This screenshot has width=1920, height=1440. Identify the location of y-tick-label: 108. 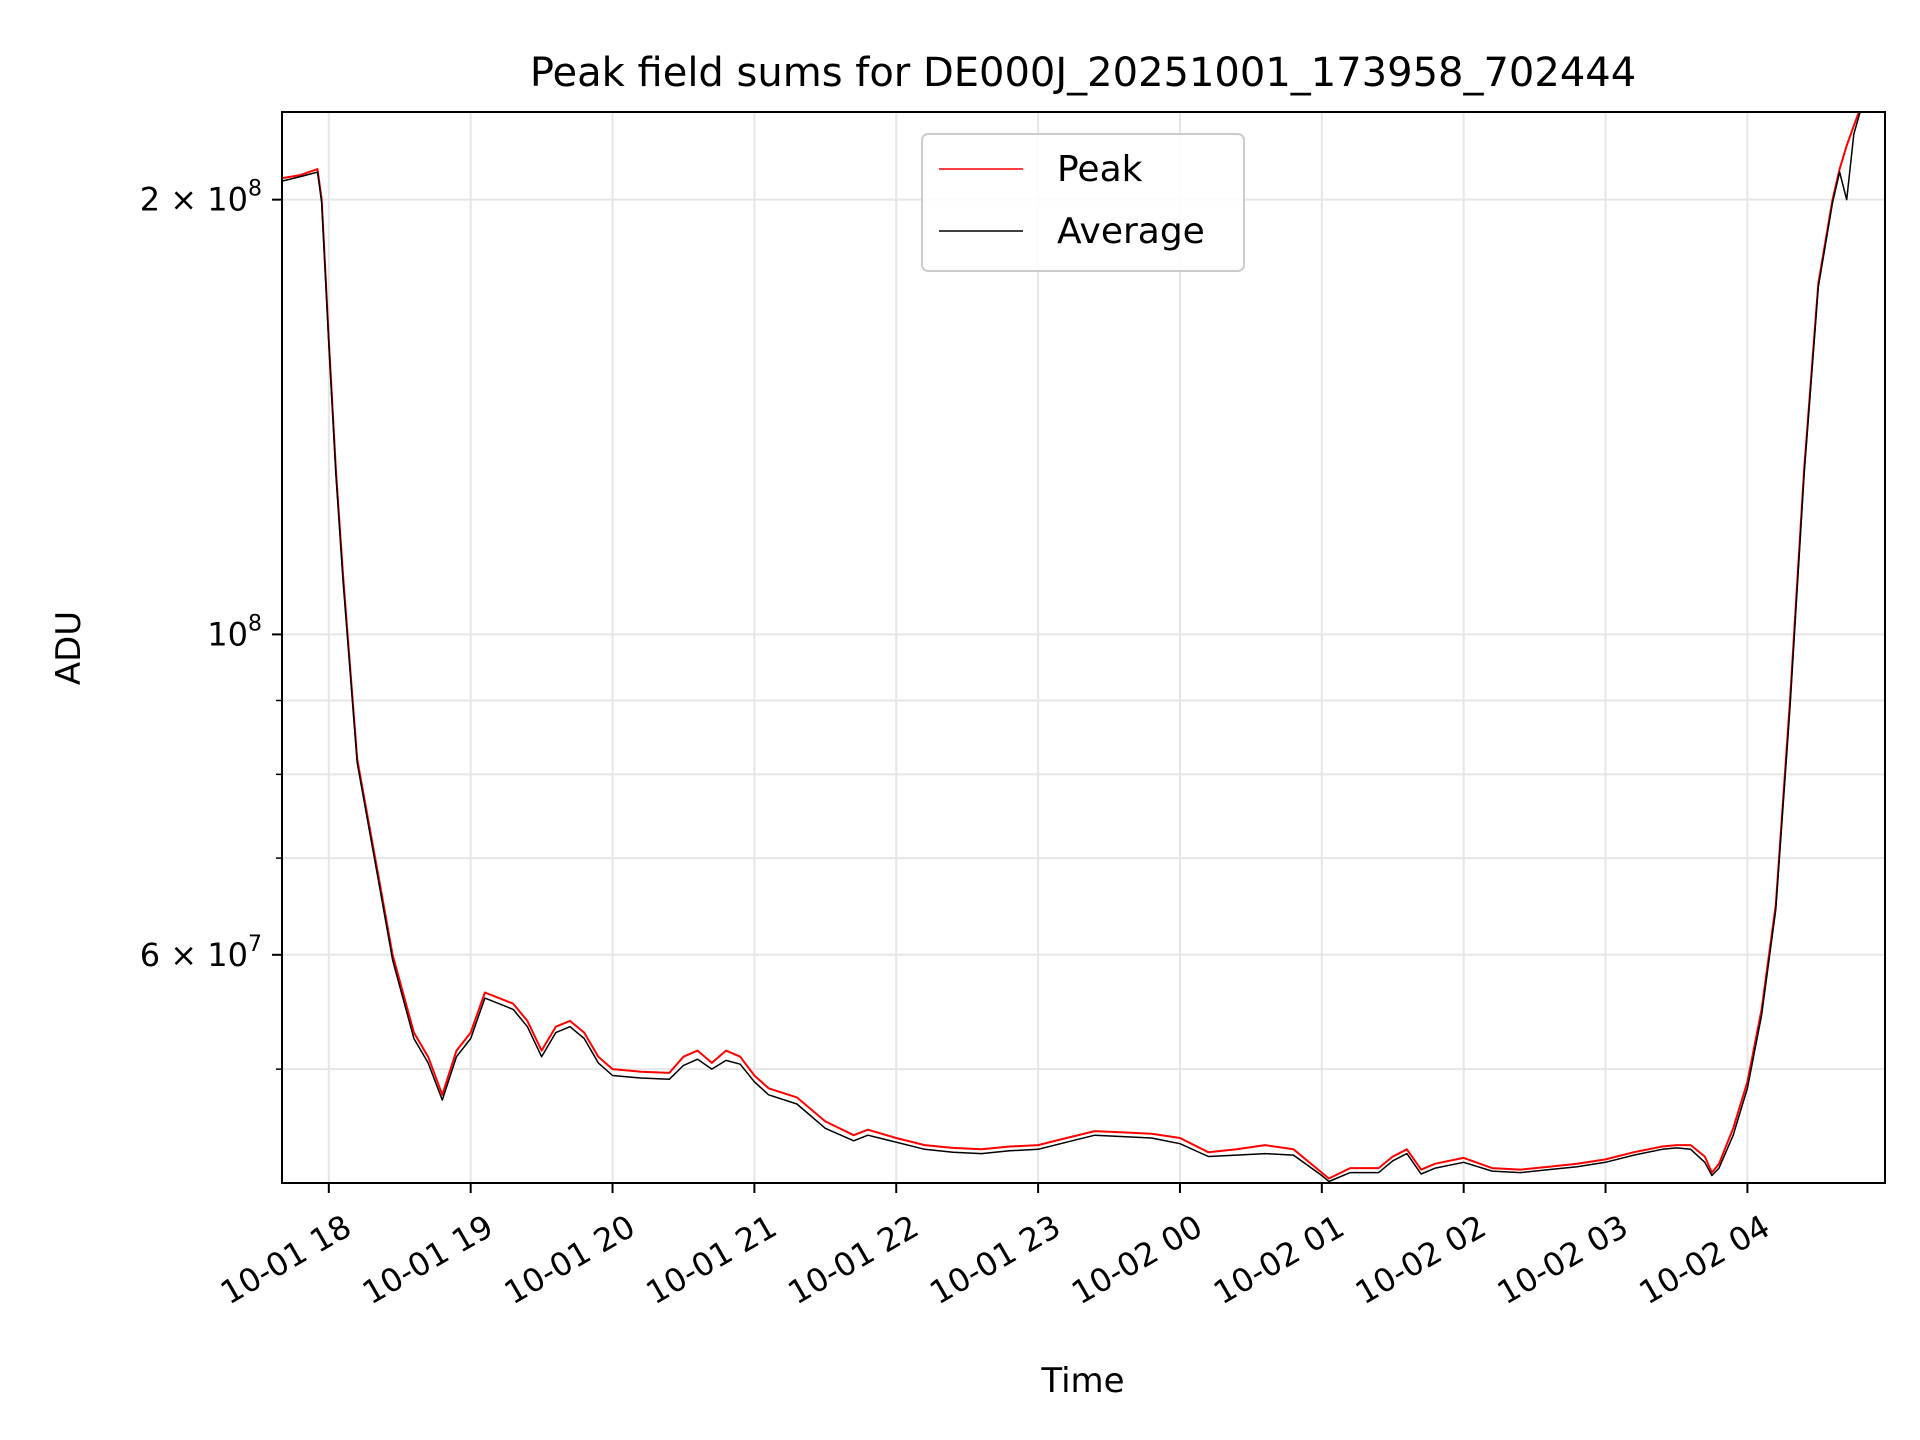
(234, 632).